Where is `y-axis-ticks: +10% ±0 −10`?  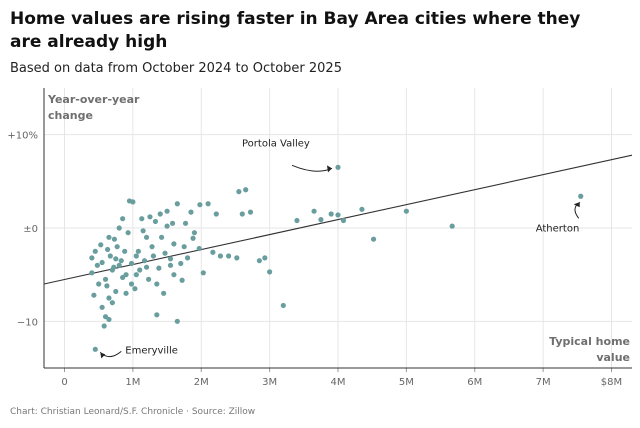 y-axis-ticks: +10% ±0 −10 is located at coordinates (22, 230).